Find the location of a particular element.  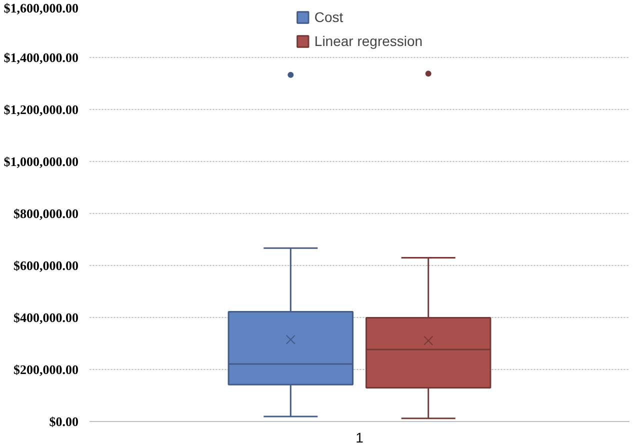

legend-label: Linear regression is located at coordinates (368, 41).